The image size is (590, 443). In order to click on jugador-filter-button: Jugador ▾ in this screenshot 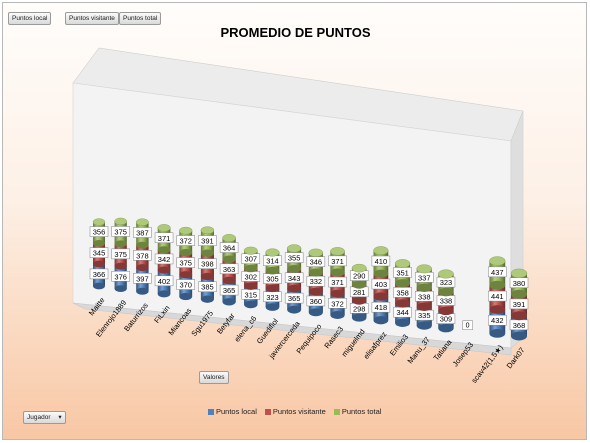, I will do `click(44, 417)`.